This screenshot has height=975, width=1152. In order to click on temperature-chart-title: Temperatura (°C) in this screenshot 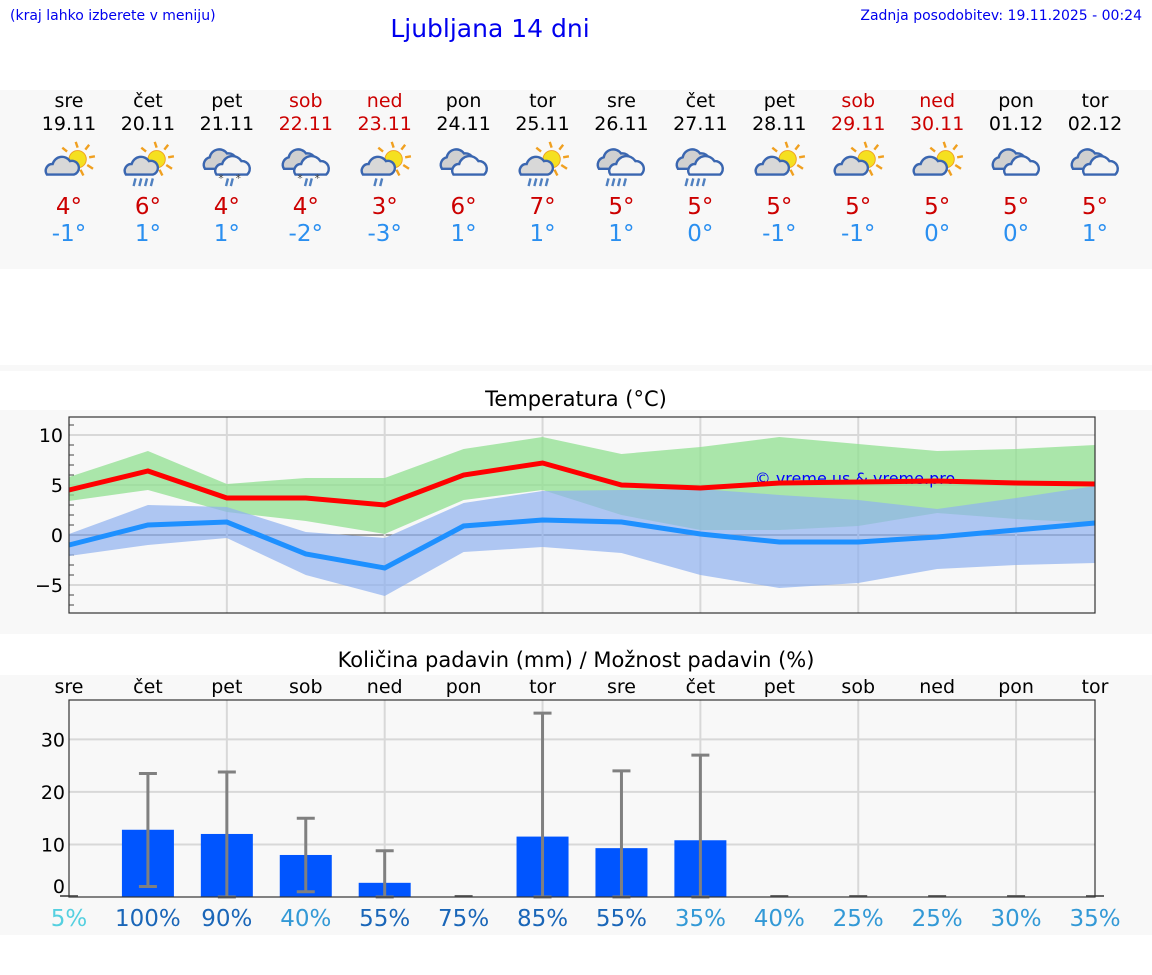, I will do `click(576, 399)`.